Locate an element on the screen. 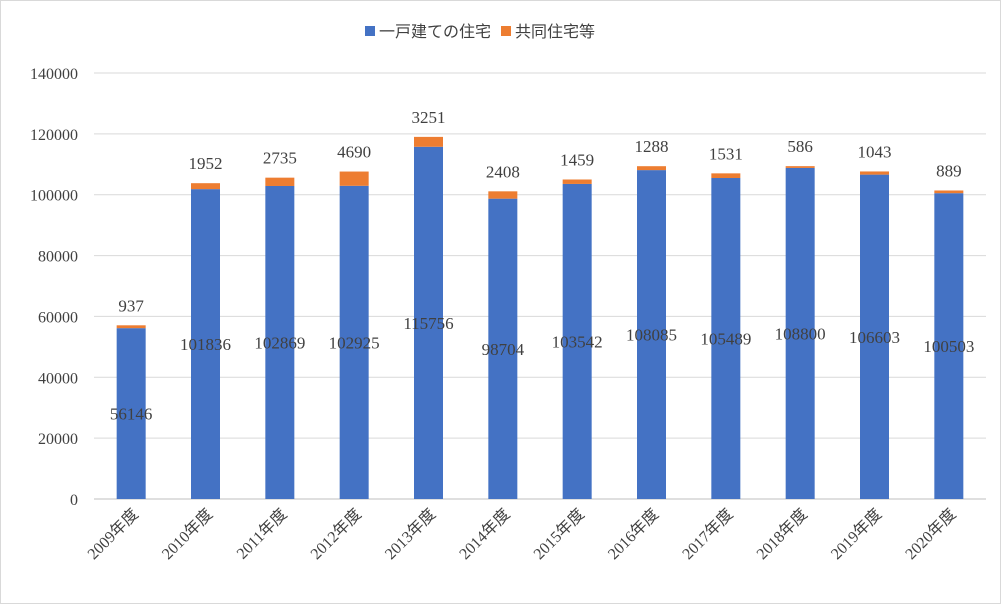  data-label-apartment: 4690 is located at coordinates (354, 152).